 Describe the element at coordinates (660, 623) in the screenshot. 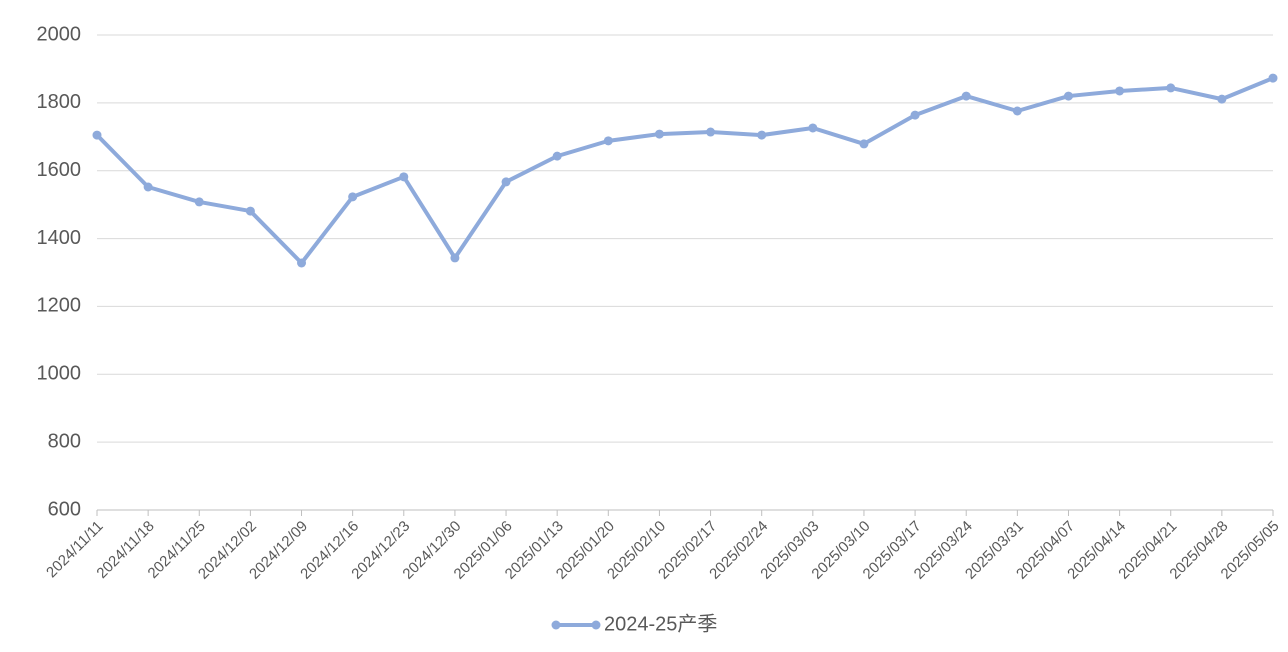

I see `legend-label: 2024-25产季` at that location.